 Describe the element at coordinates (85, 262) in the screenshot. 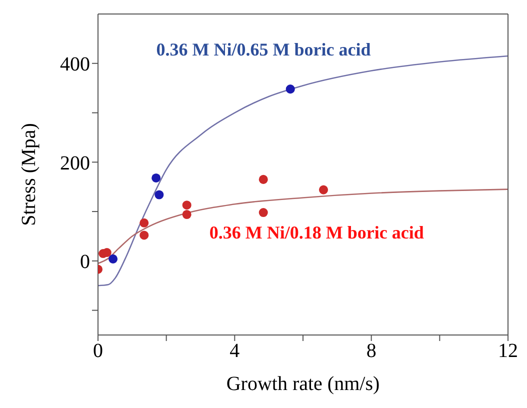

I see `y-tick-label: 0` at that location.